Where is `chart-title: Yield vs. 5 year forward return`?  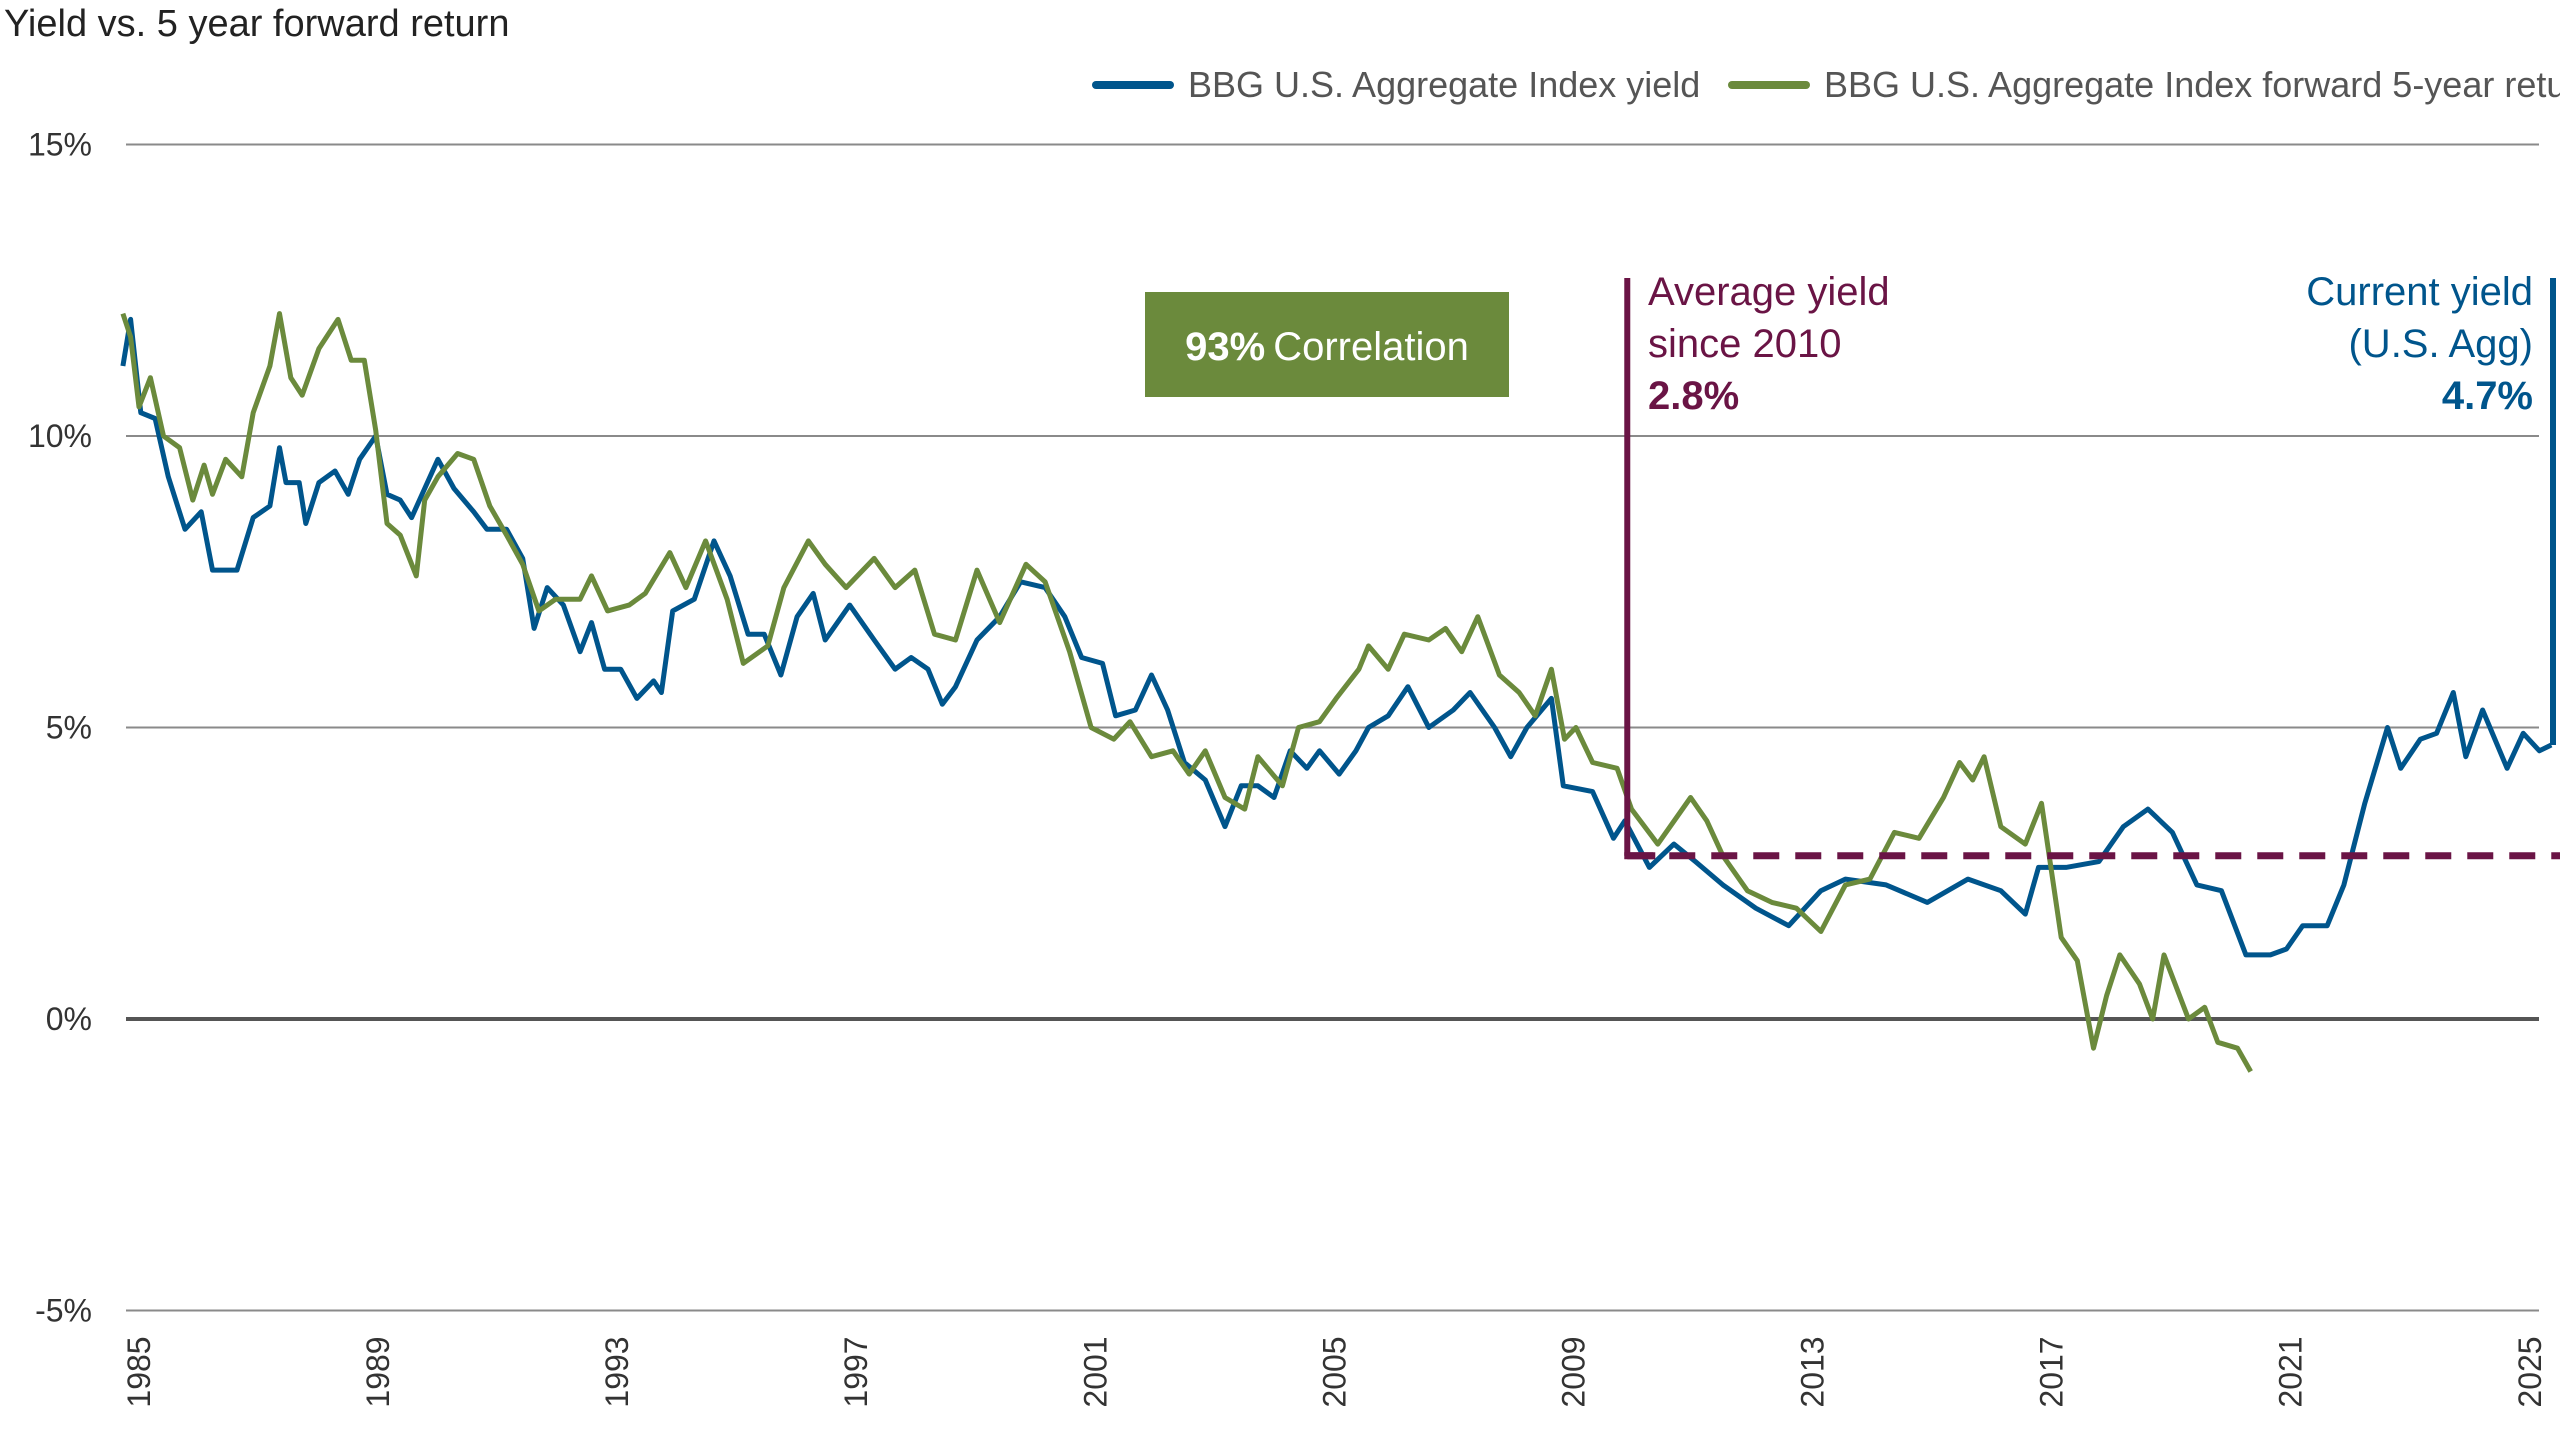
chart-title: Yield vs. 5 year forward return is located at coordinates (256, 24).